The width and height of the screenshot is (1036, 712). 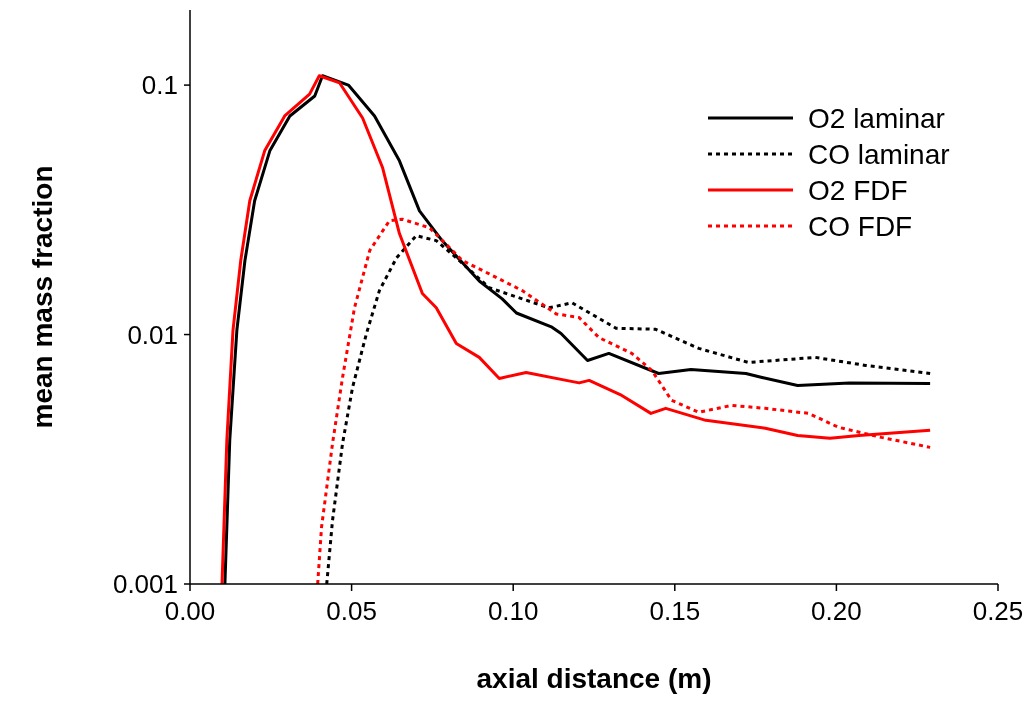 What do you see at coordinates (876, 118) in the screenshot?
I see `legend-label: O2 laminar` at bounding box center [876, 118].